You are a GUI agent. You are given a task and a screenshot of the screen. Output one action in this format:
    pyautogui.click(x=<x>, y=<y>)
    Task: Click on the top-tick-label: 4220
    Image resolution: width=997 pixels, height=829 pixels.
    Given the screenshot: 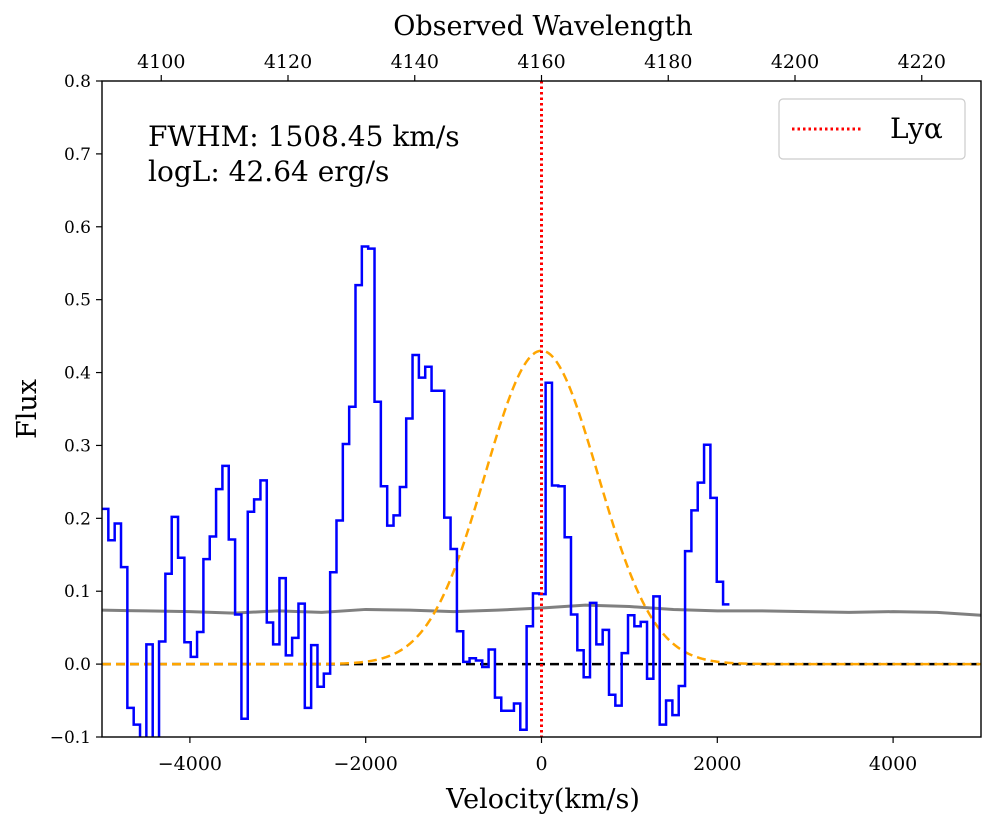 What is the action you would take?
    pyautogui.click(x=922, y=62)
    